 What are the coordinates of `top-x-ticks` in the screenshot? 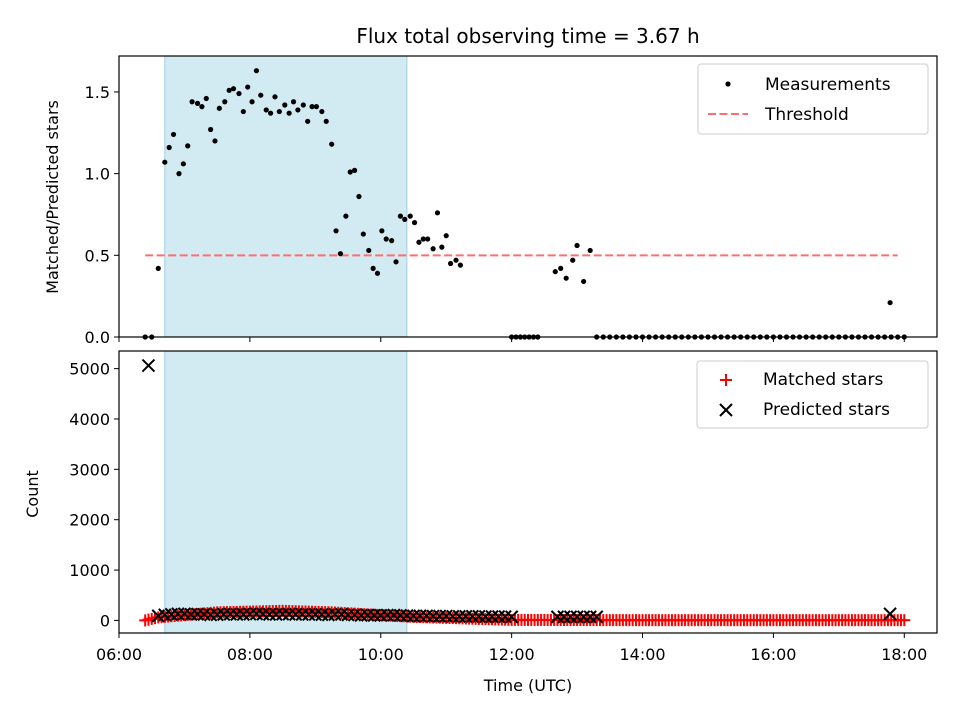 It's located at (511, 339).